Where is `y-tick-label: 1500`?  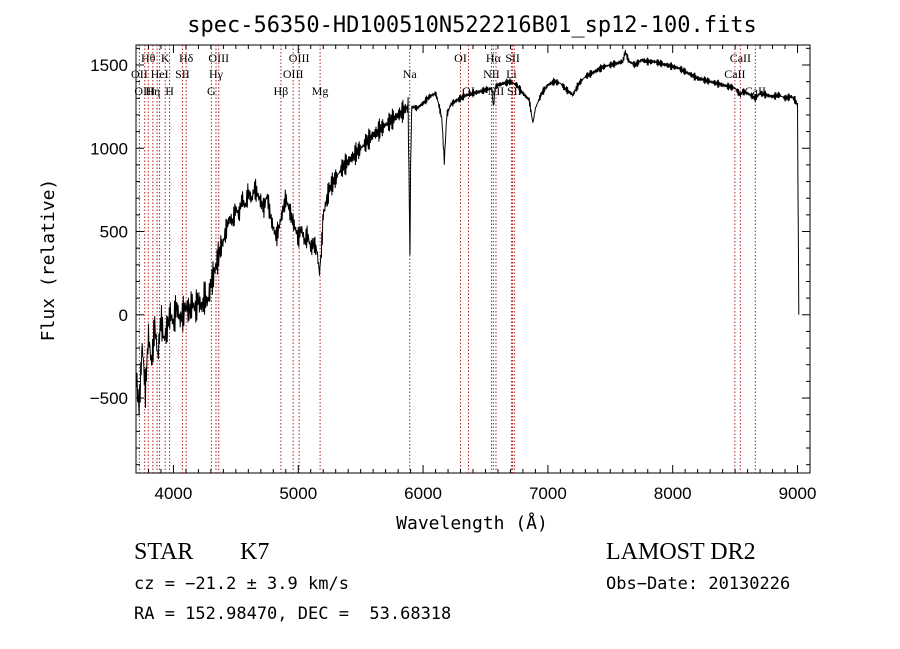 y-tick-label: 1500 is located at coordinates (109, 65).